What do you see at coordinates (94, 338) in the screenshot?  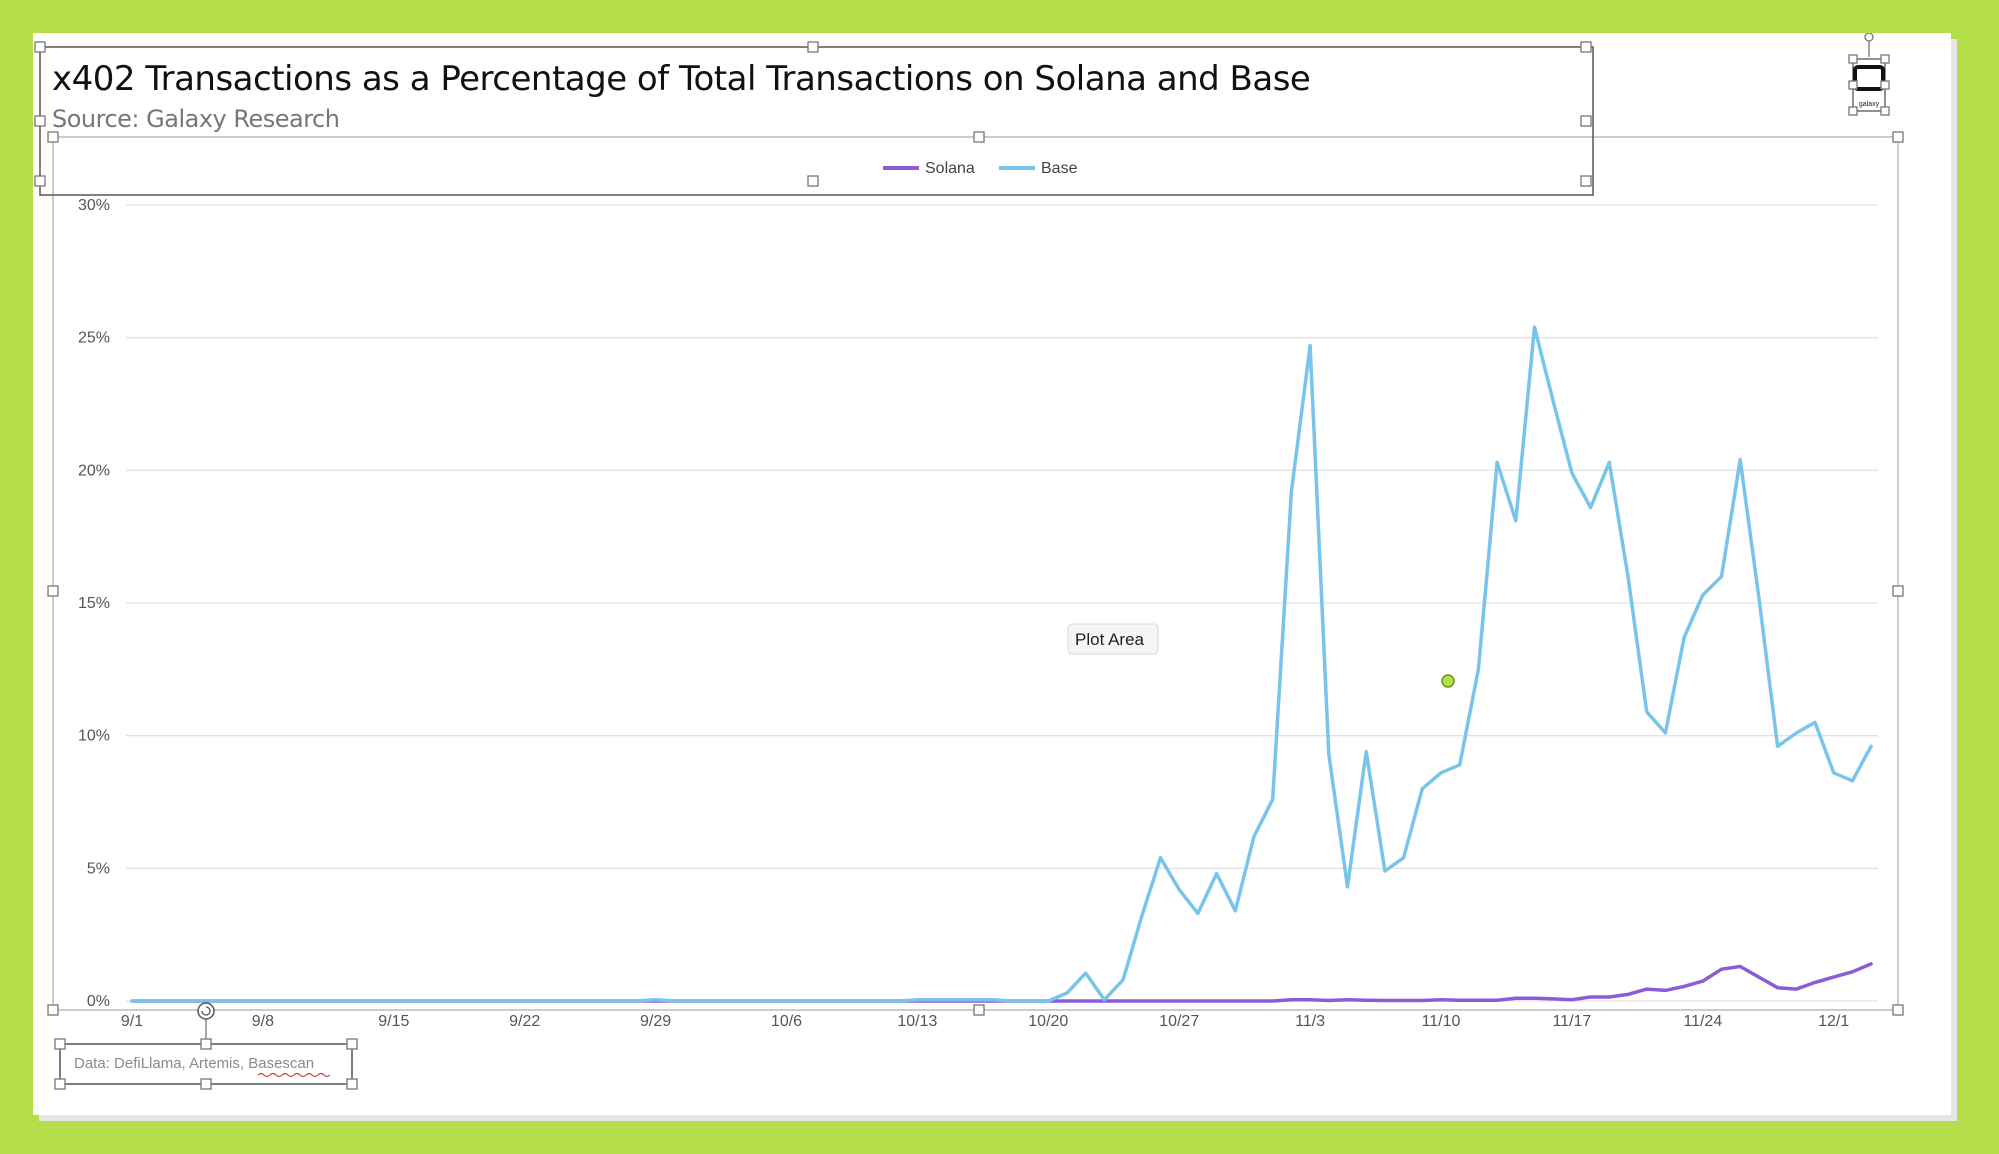 I see `y-tick-label: 25%` at bounding box center [94, 338].